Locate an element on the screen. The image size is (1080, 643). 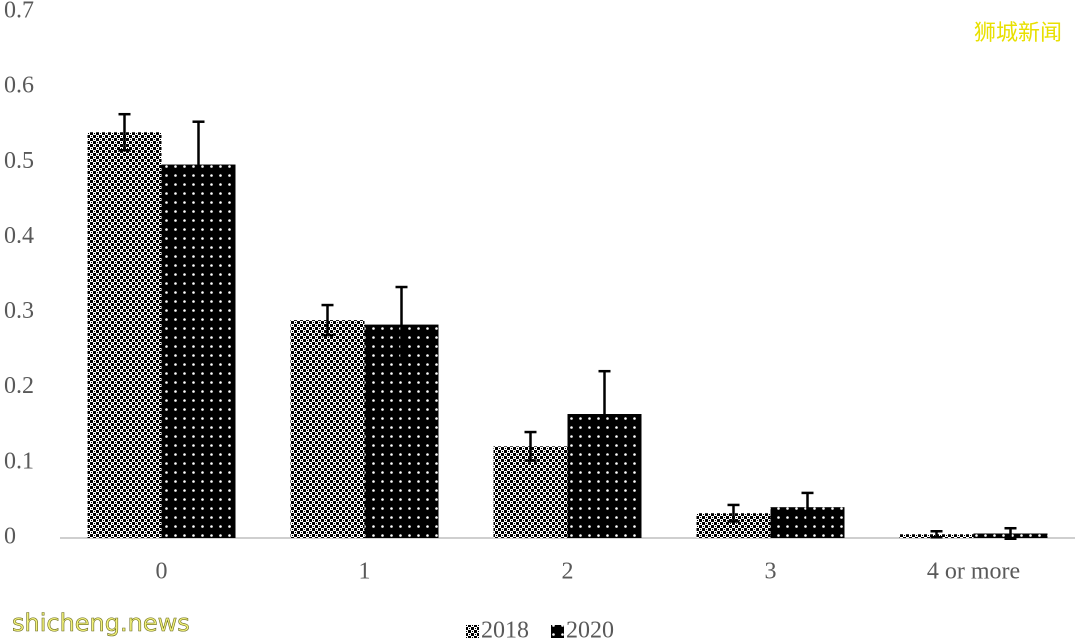
y-tick-label: 0.7 is located at coordinates (19, 12).